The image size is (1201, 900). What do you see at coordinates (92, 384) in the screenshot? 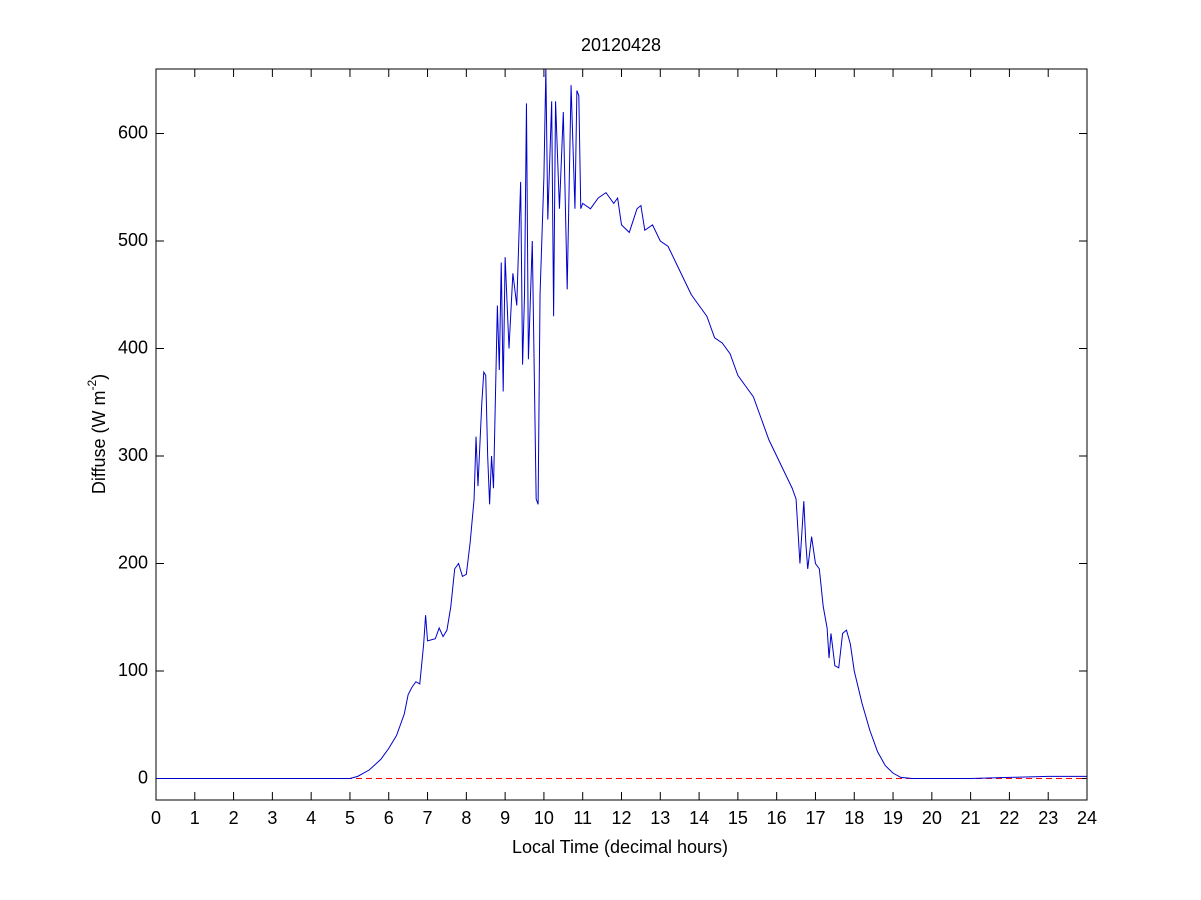
I see `y-label-sup: -2` at bounding box center [92, 384].